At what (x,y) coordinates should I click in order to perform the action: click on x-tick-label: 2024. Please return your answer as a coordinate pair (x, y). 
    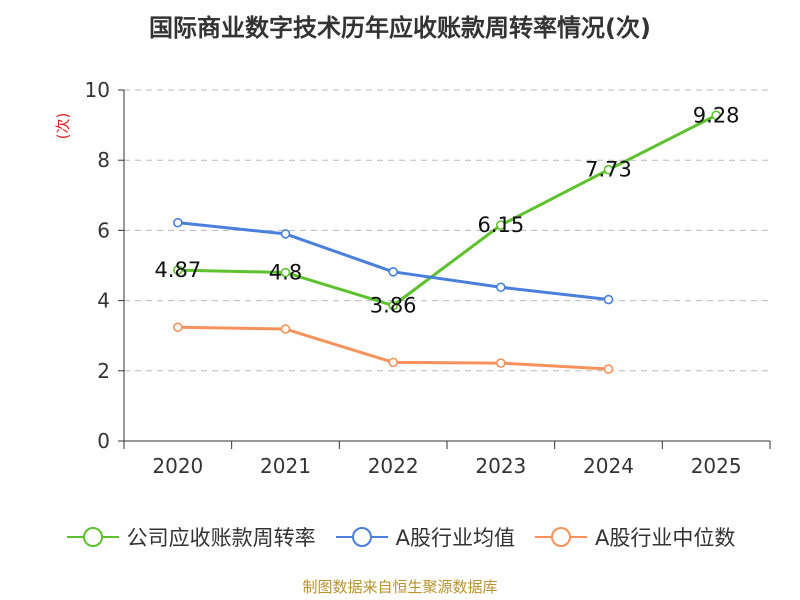
    Looking at the image, I should click on (608, 466).